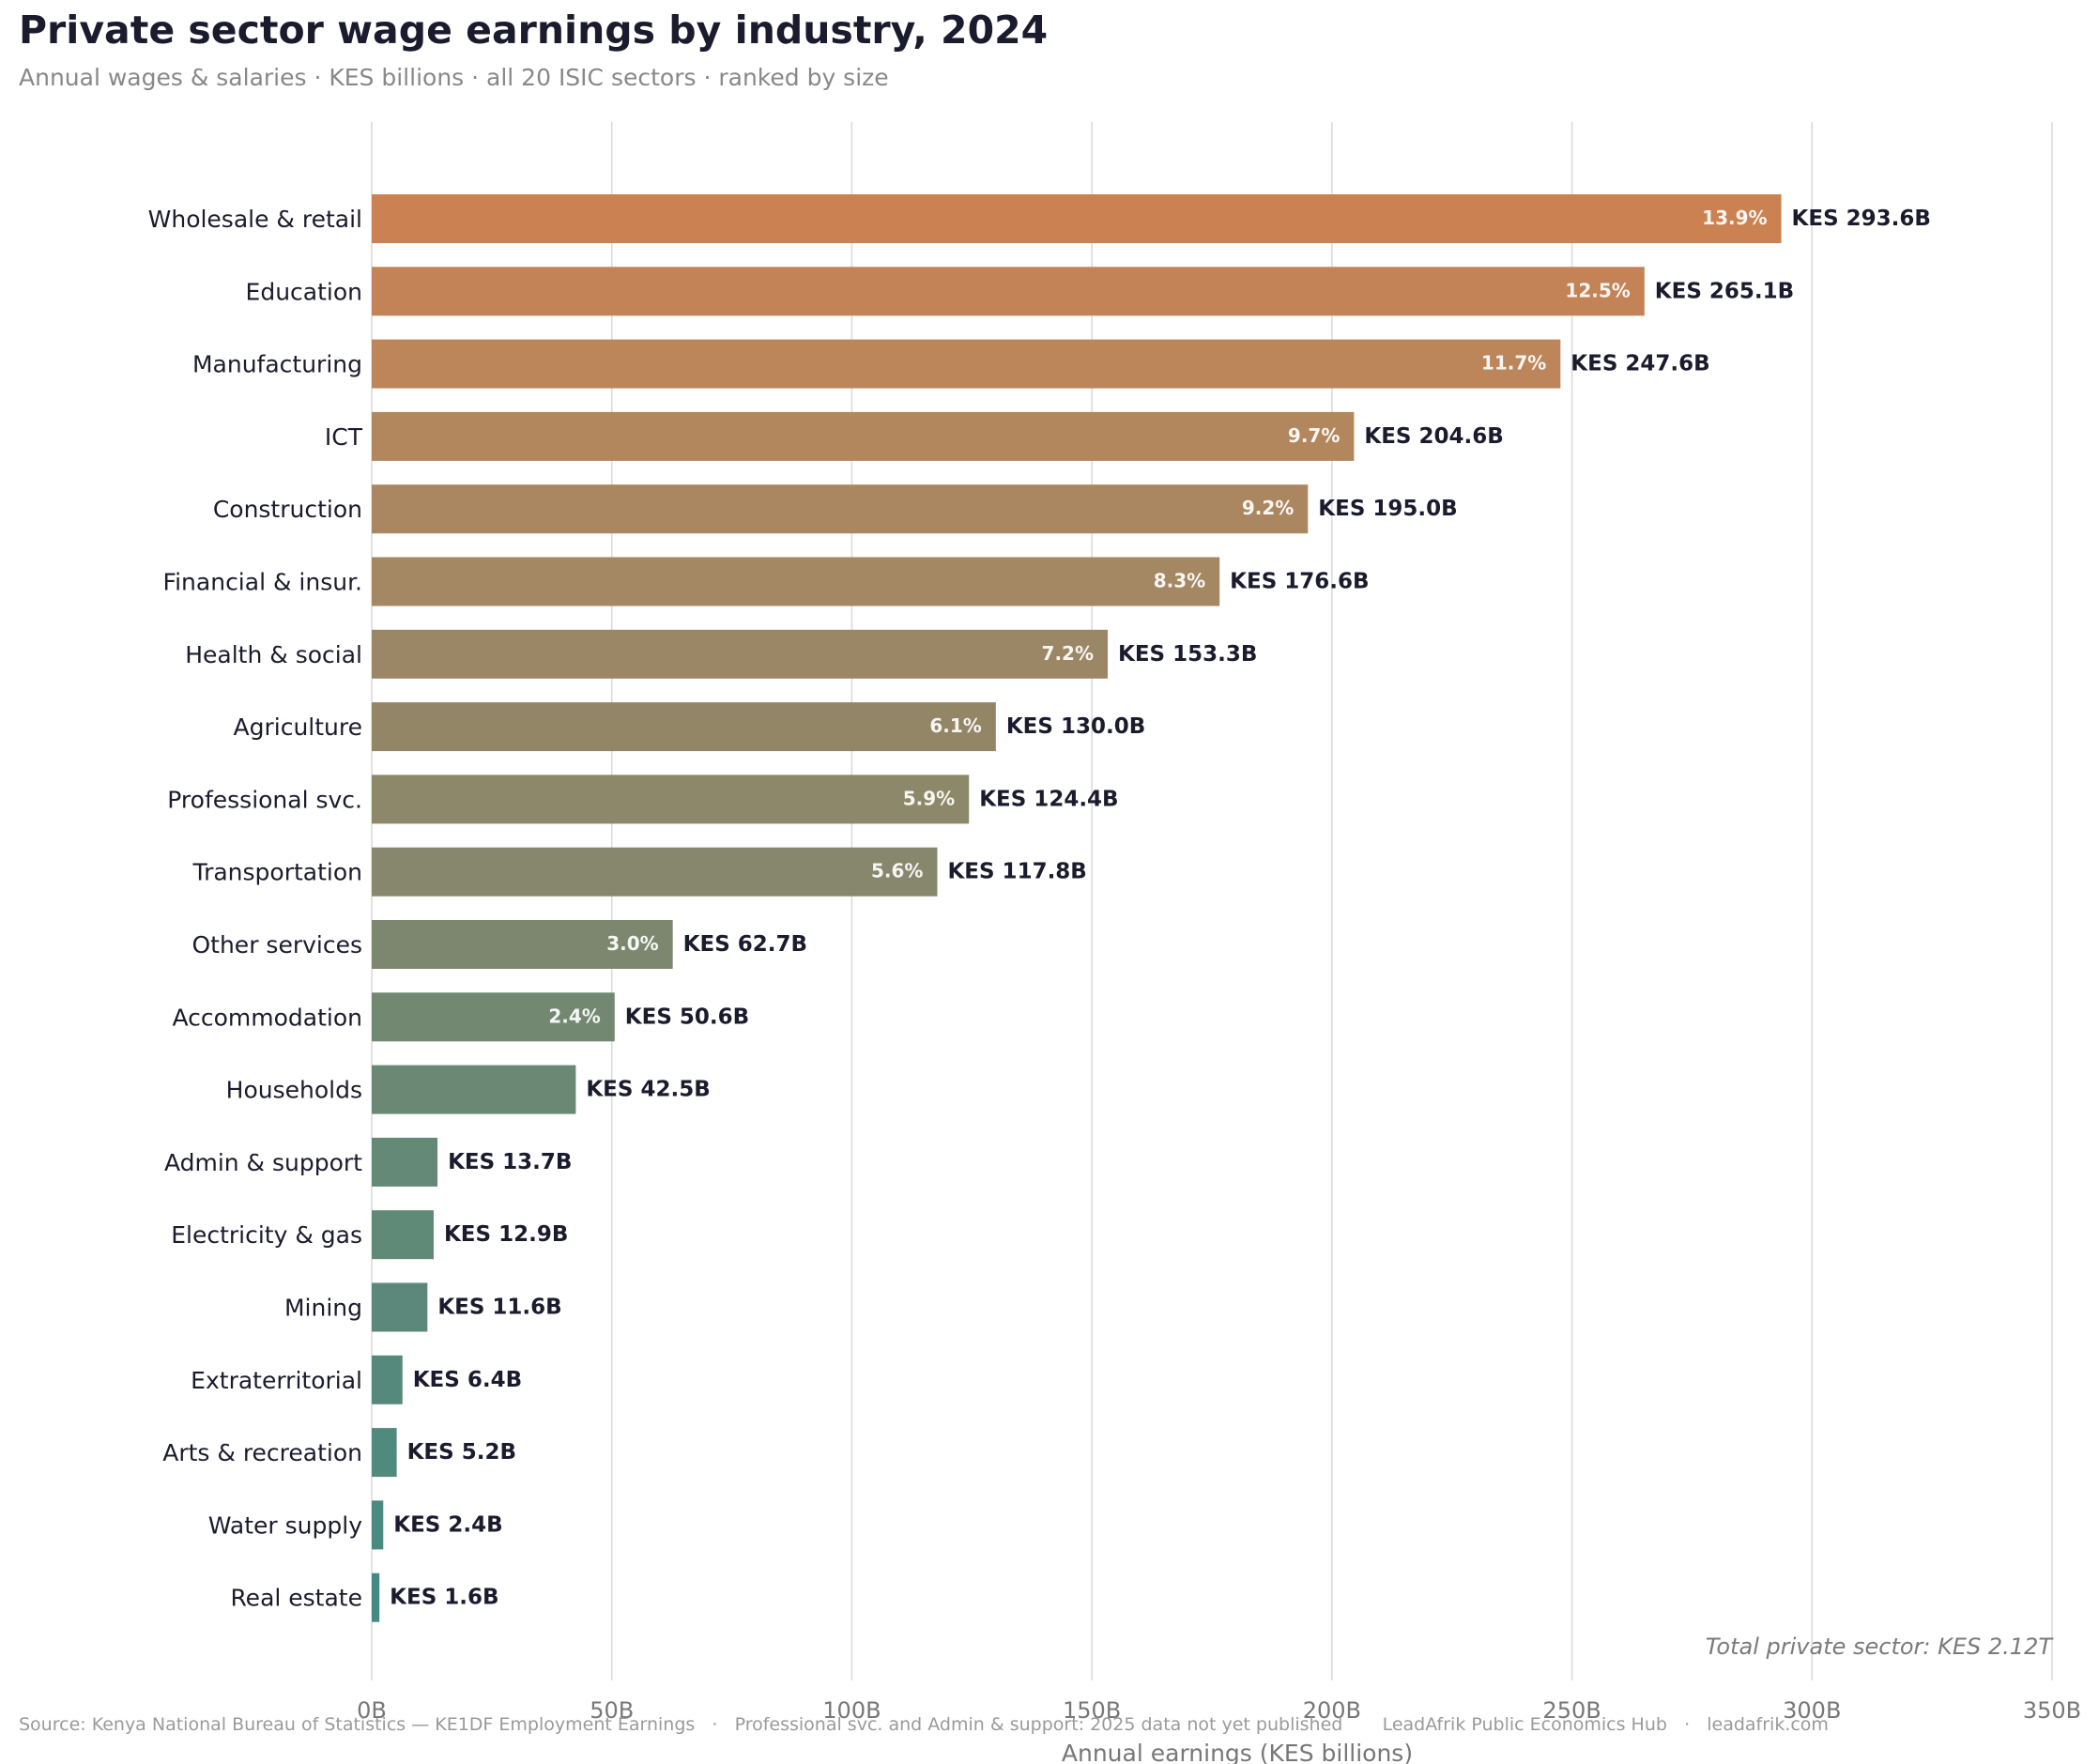  What do you see at coordinates (510, 1162) in the screenshot?
I see `value-label: KES 13.7B` at bounding box center [510, 1162].